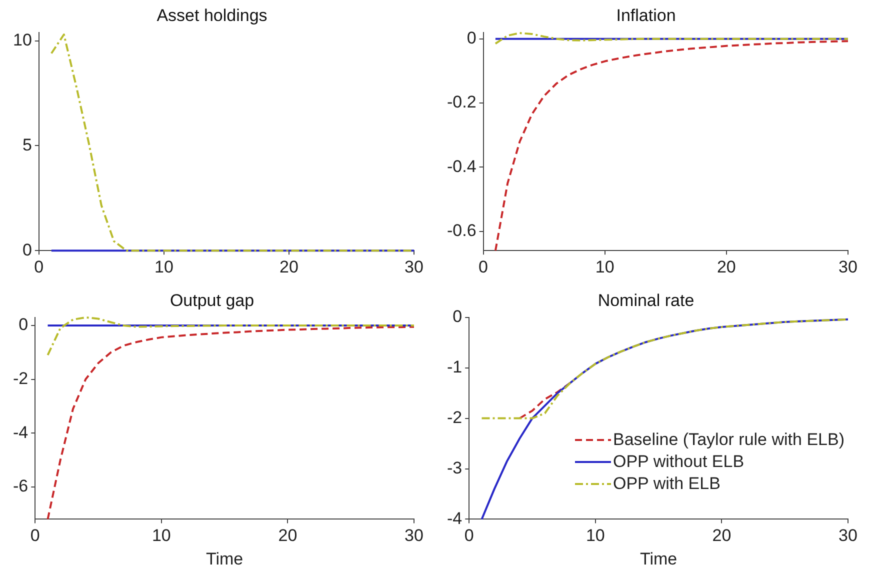 This screenshot has height=571, width=869. What do you see at coordinates (454, 468) in the screenshot?
I see `y-tick-label: -3` at bounding box center [454, 468].